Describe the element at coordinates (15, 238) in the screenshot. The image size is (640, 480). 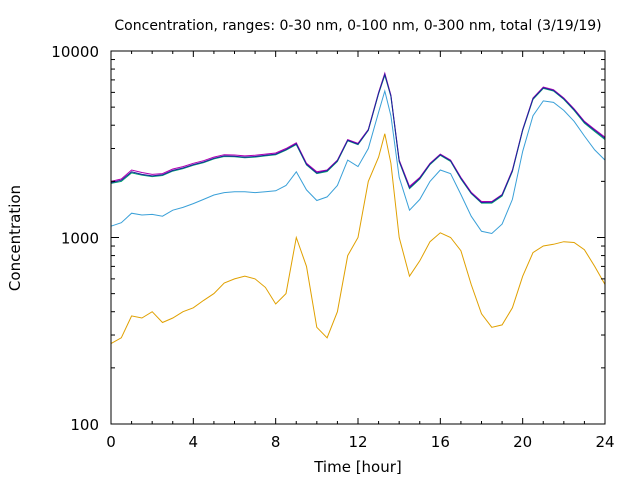
I see `y-axis-label: Concentration` at that location.